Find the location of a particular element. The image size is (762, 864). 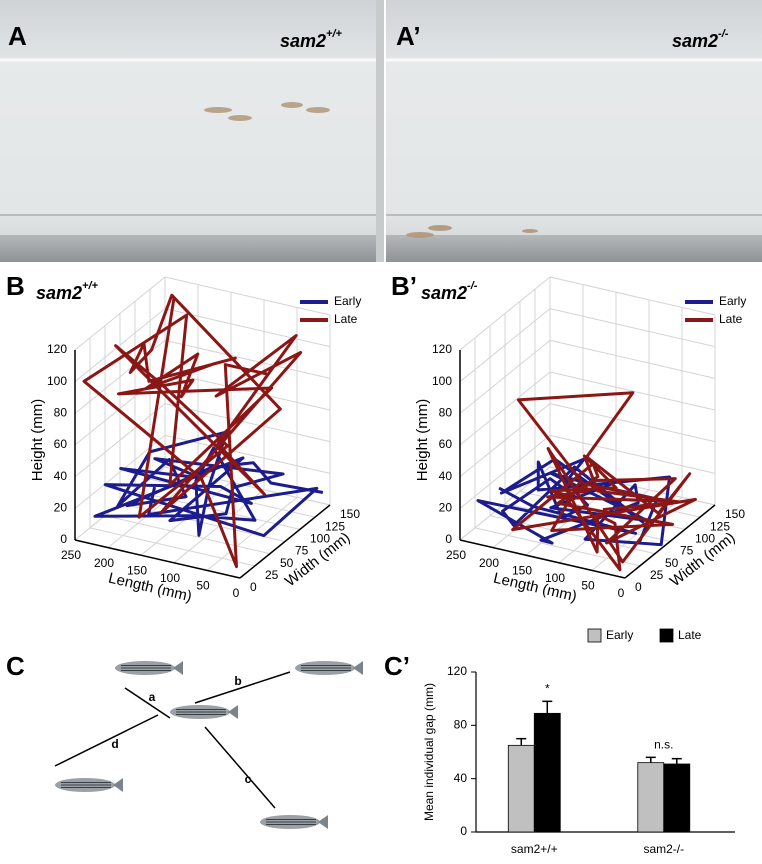

y-tick-label: 120 is located at coordinates (457, 671).